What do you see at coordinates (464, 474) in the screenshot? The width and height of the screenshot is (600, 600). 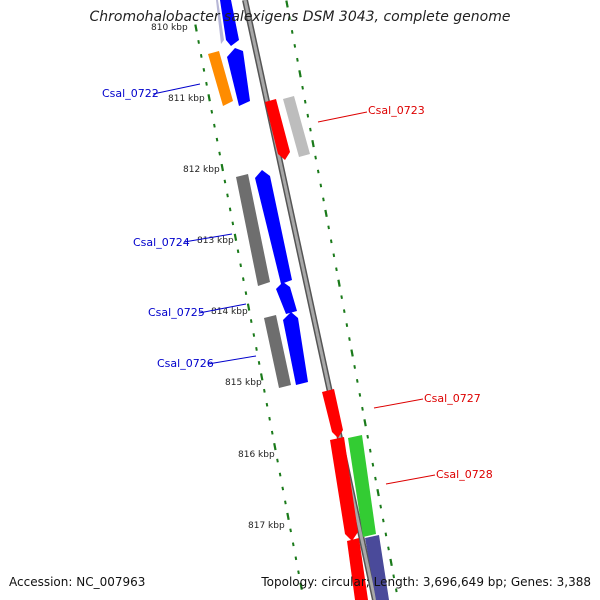 I see `gene-label-csal-0728: Csal_0728` at bounding box center [464, 474].